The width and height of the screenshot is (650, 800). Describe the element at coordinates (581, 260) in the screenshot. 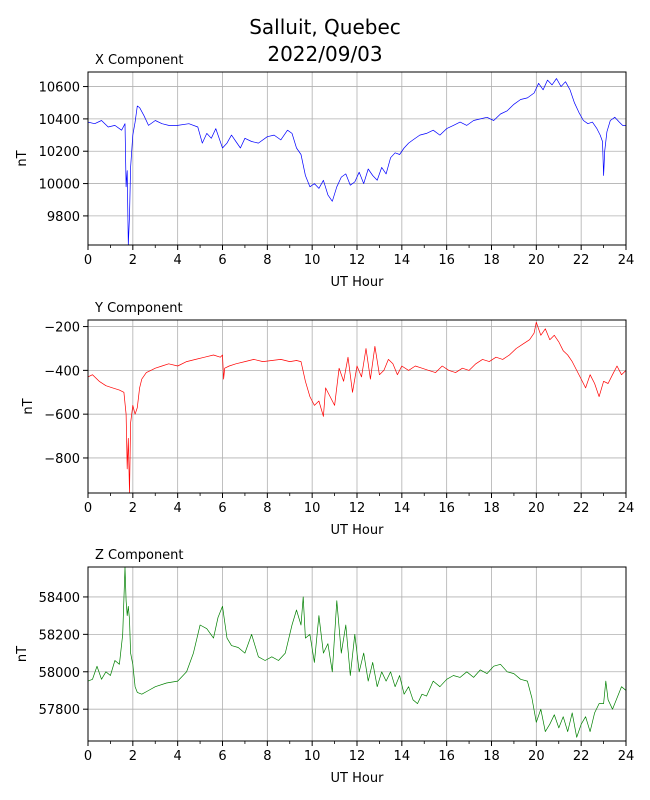

I see `x-xtick-label: 22` at that location.